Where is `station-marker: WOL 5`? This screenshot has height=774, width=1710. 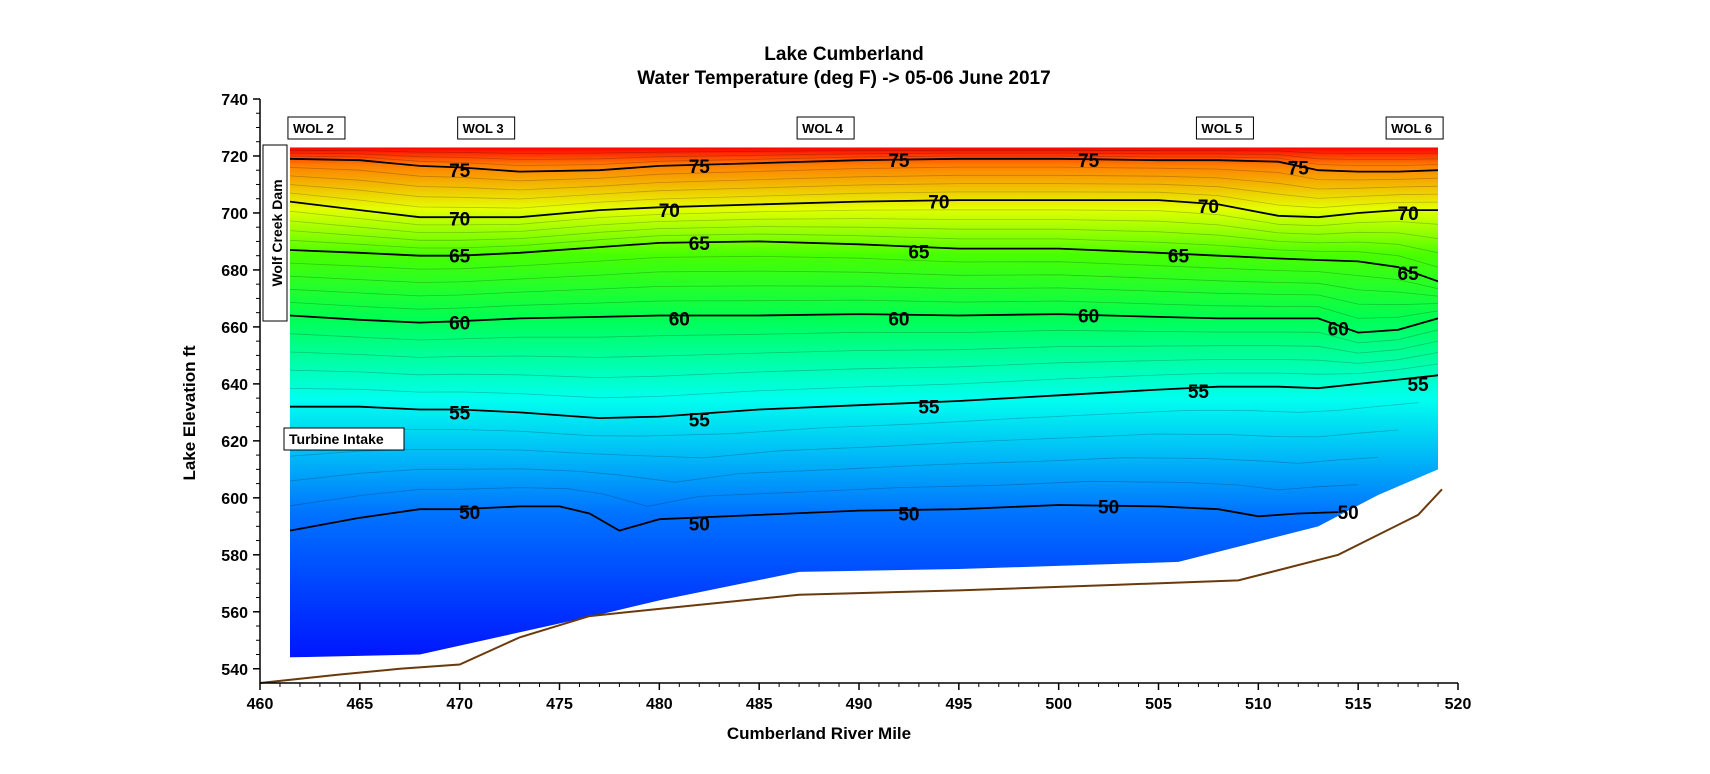
station-marker: WOL 5 is located at coordinates (1224, 128).